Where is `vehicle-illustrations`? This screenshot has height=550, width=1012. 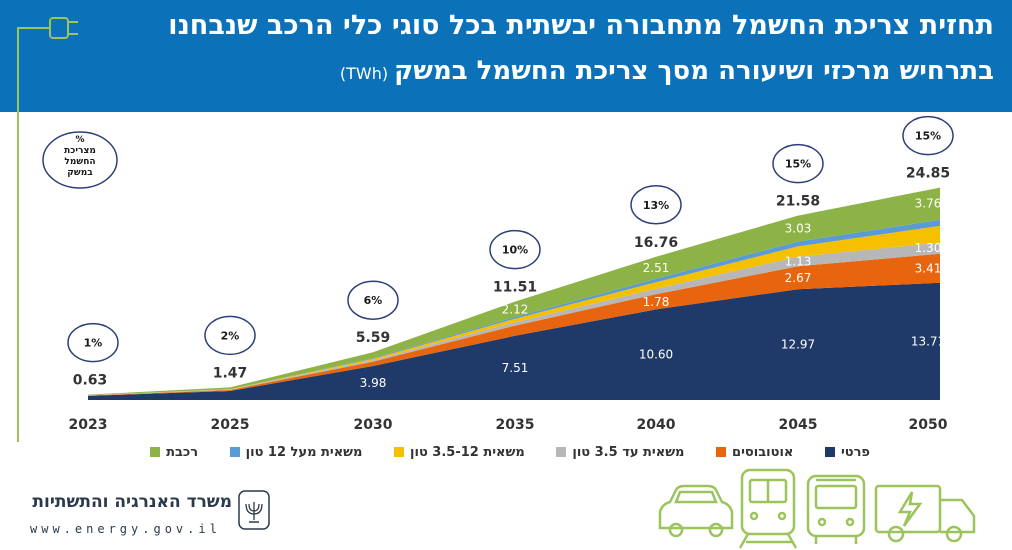 vehicle-illustrations is located at coordinates (817, 508).